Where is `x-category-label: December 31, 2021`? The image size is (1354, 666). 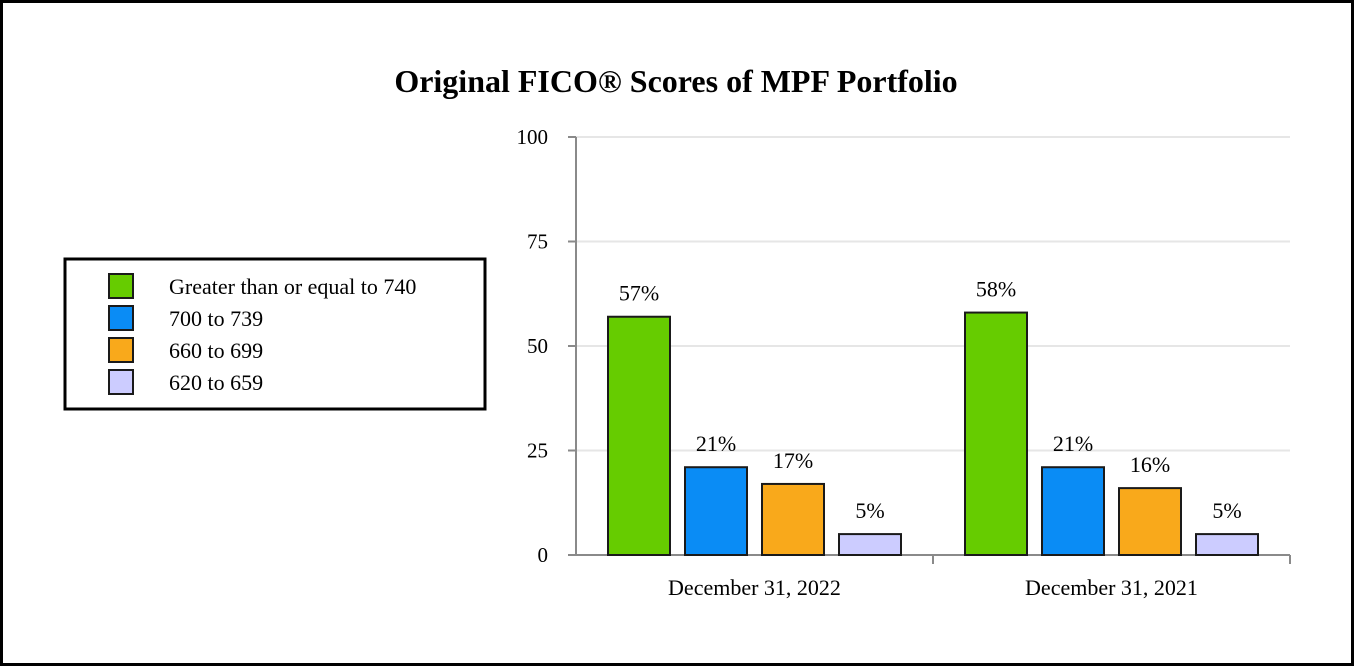 x-category-label: December 31, 2021 is located at coordinates (1111, 587).